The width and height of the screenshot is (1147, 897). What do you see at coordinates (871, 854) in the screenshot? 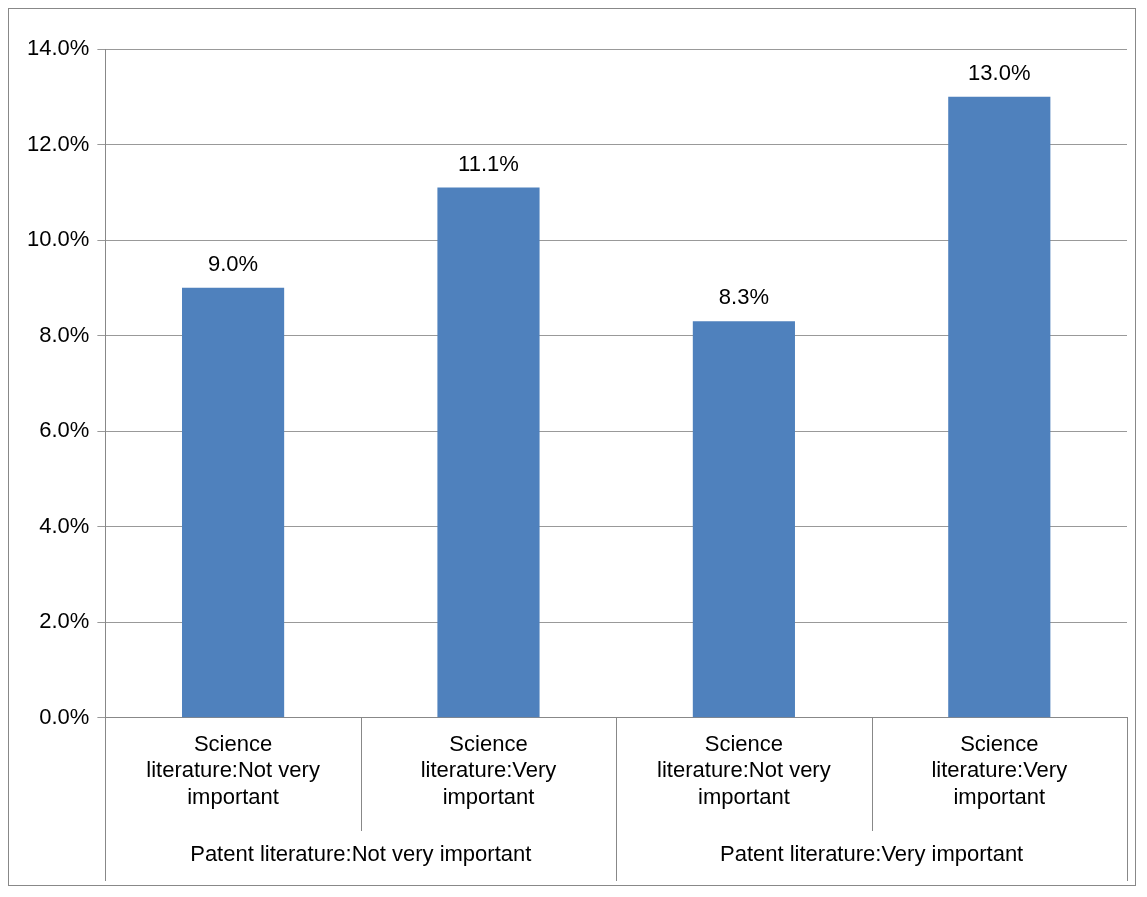
I see `text: Patent literature:Very important` at bounding box center [871, 854].